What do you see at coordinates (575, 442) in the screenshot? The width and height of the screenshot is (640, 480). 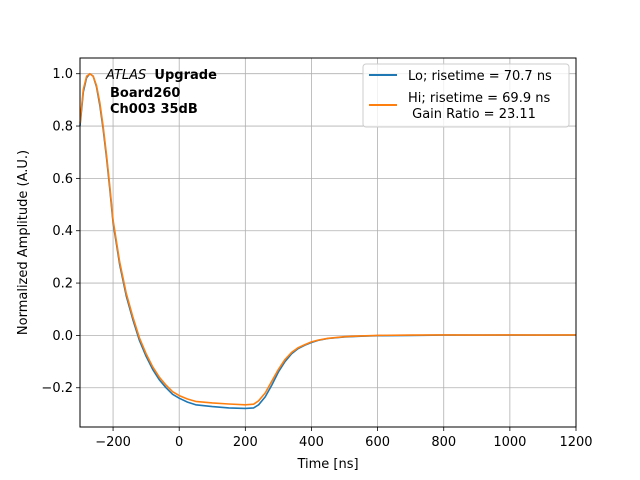 I see `x-tick-label: 1200` at bounding box center [575, 442].